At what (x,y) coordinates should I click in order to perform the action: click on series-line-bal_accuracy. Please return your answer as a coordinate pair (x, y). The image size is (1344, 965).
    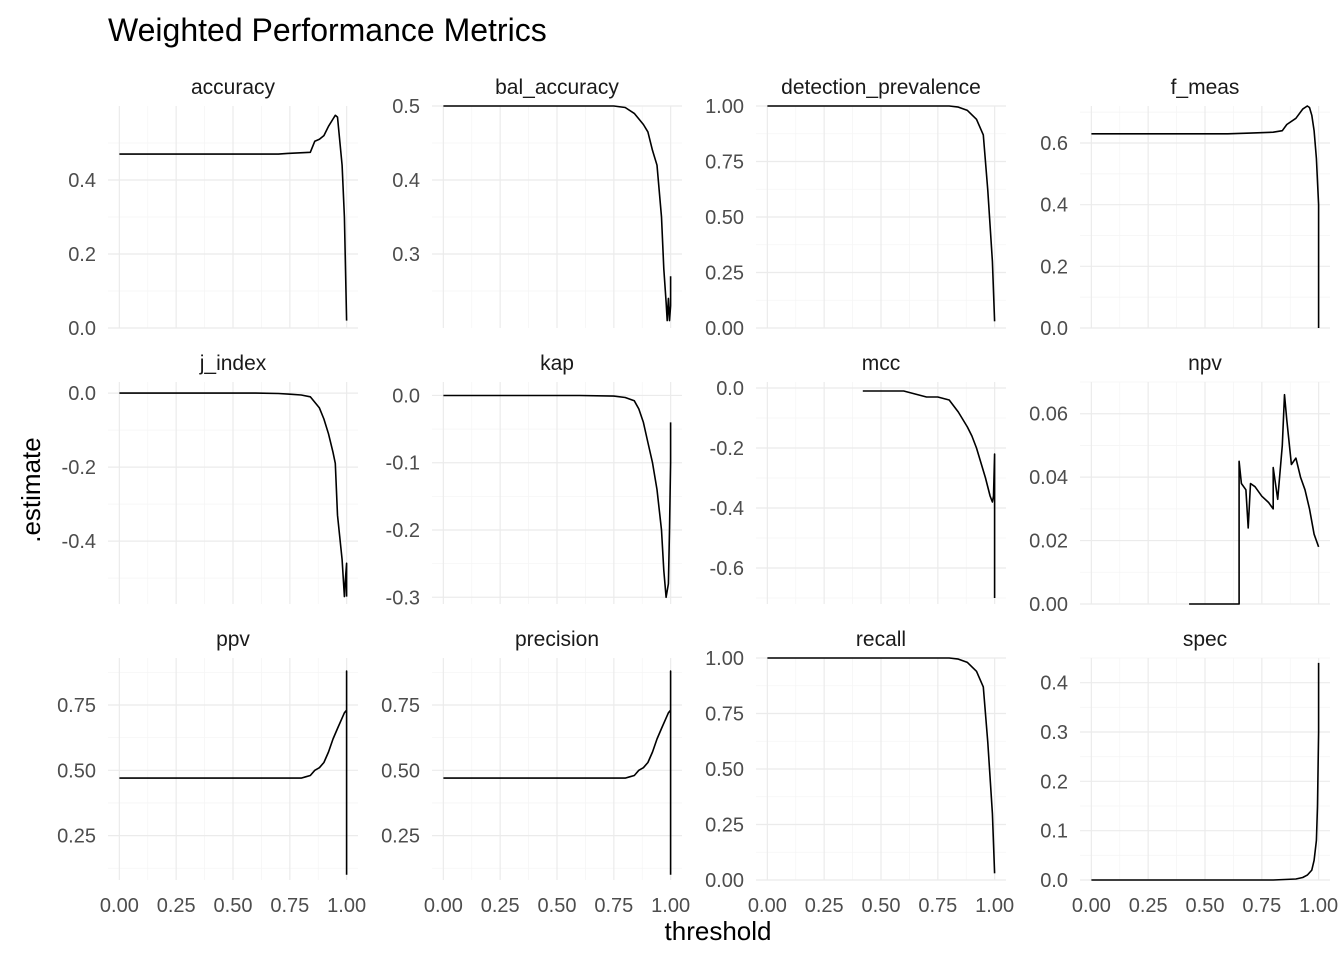
    Looking at the image, I should click on (557, 213).